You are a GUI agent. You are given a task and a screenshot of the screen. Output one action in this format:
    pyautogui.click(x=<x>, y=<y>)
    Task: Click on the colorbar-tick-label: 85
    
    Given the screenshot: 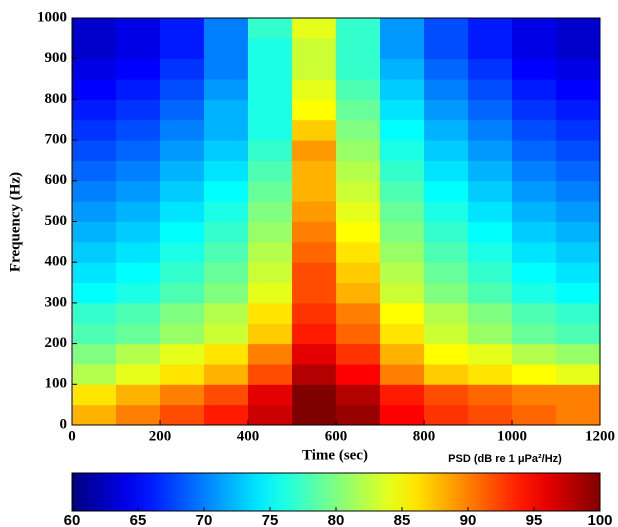 What is the action you would take?
    pyautogui.click(x=402, y=519)
    